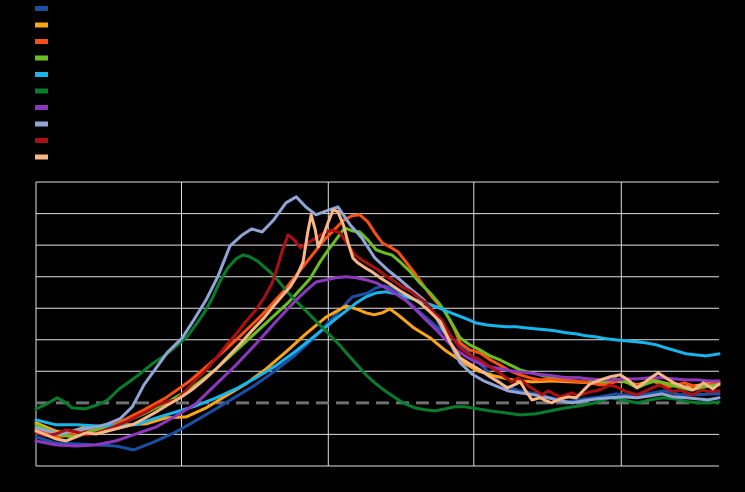  I want to click on legend, so click(41, 83).